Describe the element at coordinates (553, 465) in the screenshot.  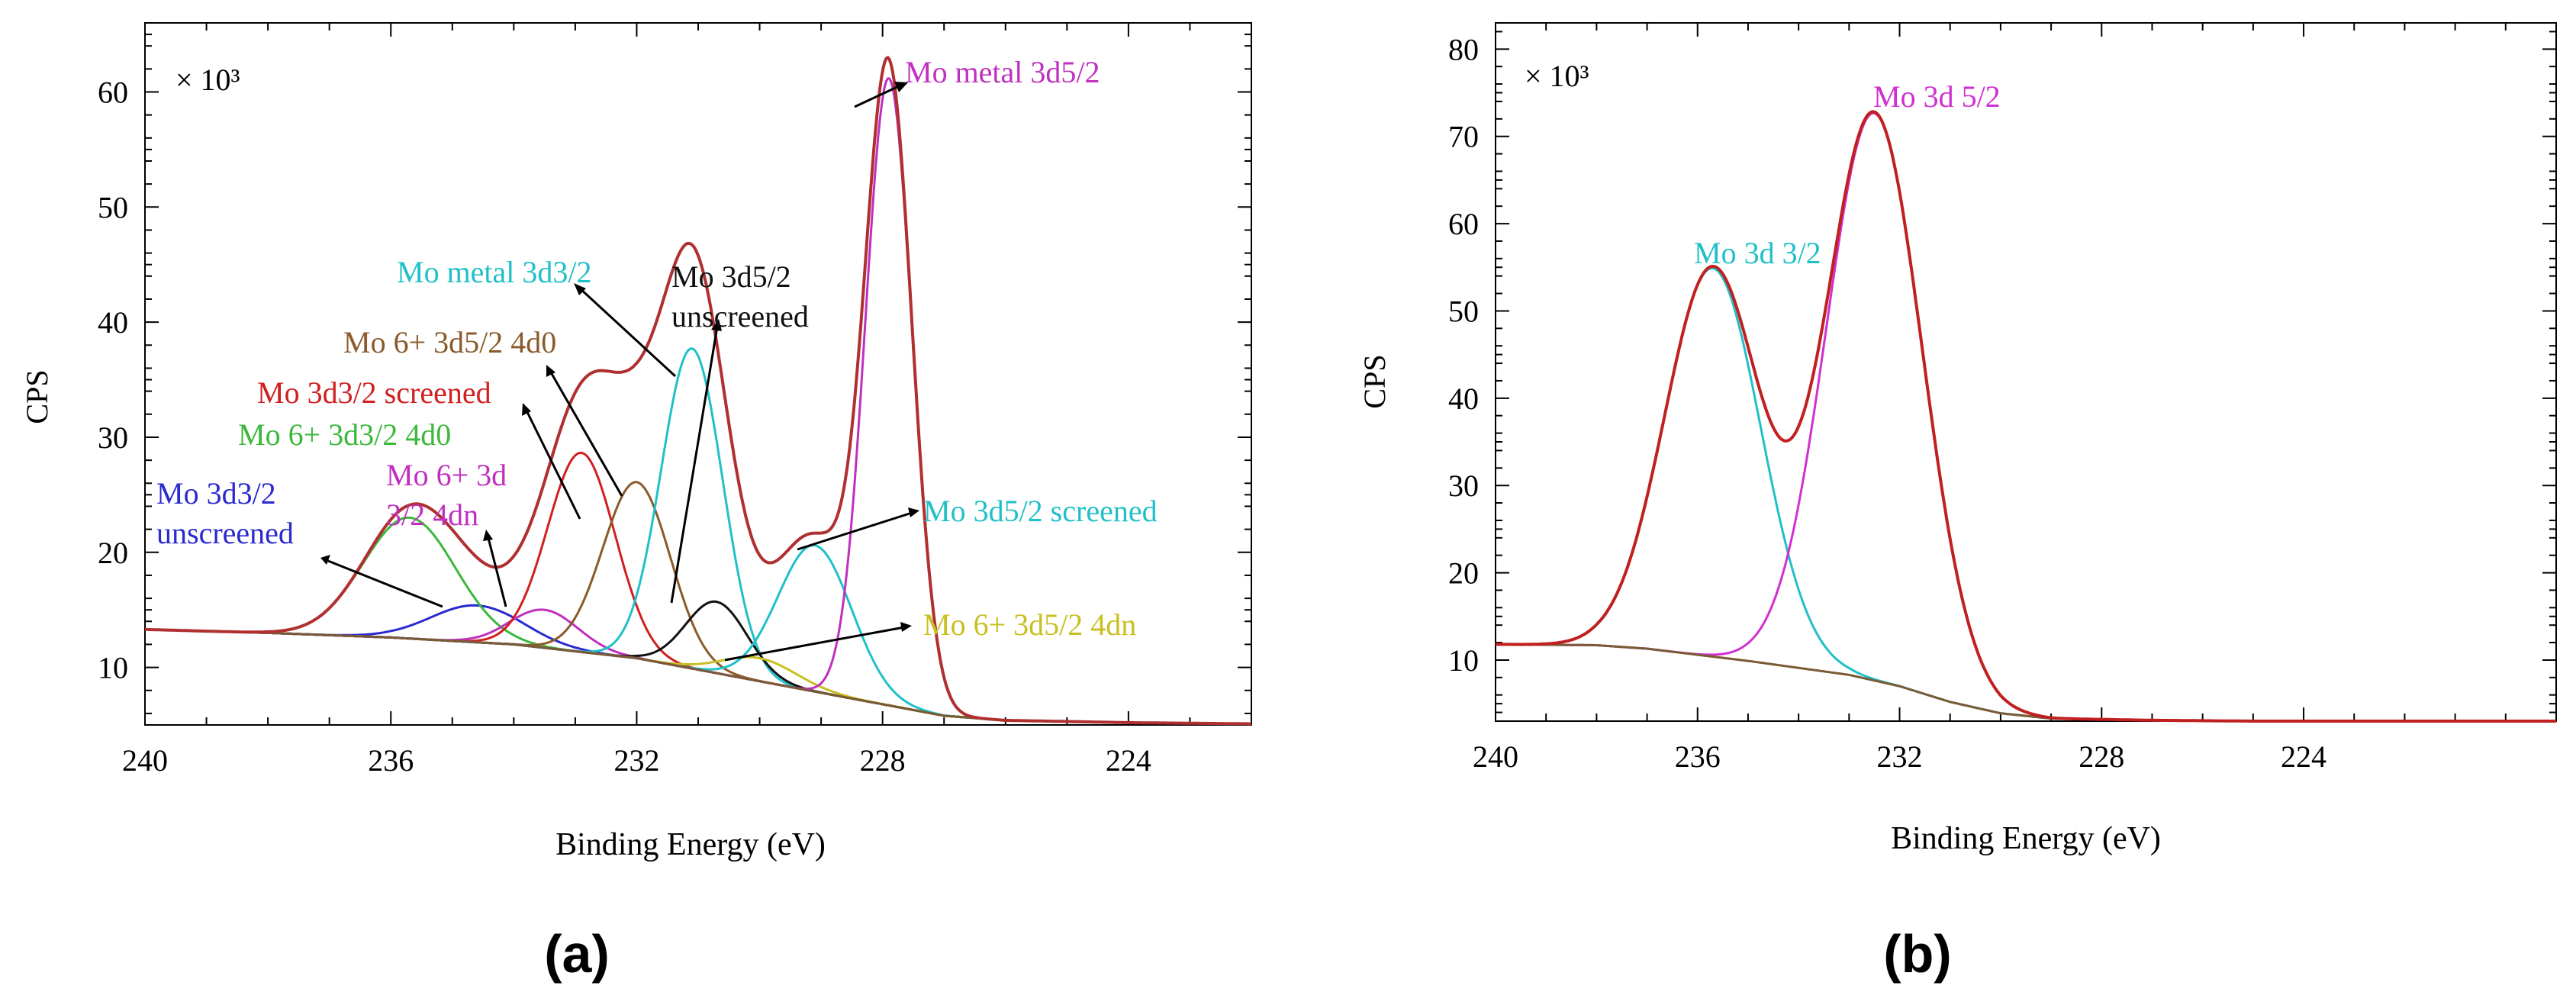
I see `arrow-mo-3d32-screened` at that location.